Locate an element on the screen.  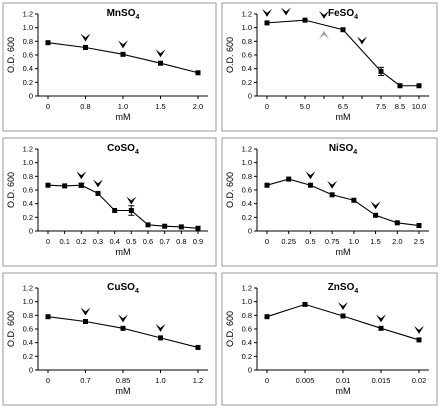
x-tick-label: 0.85 is located at coordinates (123, 380).